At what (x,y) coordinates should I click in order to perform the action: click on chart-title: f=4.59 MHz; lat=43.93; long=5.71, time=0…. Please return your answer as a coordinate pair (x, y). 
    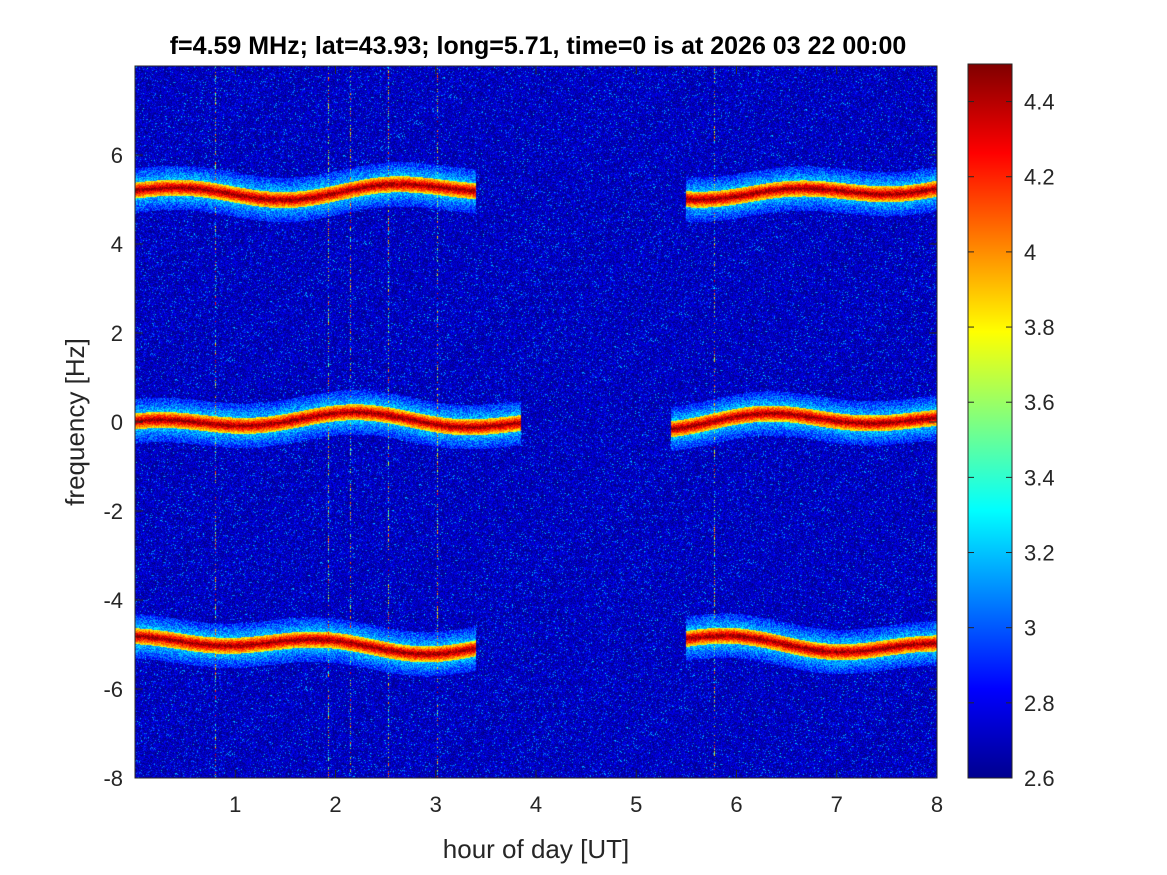
    Looking at the image, I should click on (538, 46).